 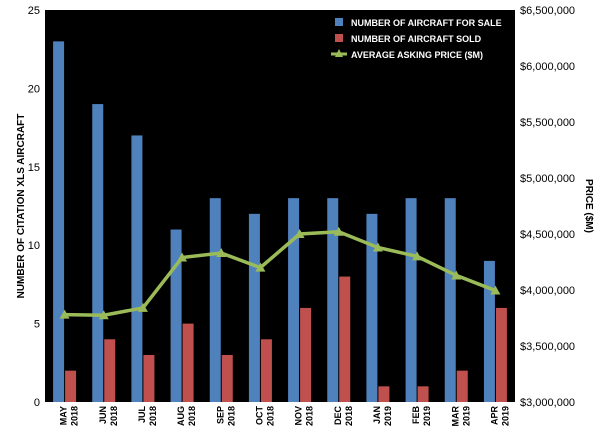 I want to click on right-tick-label: $5,500,000, so click(x=547, y=123).